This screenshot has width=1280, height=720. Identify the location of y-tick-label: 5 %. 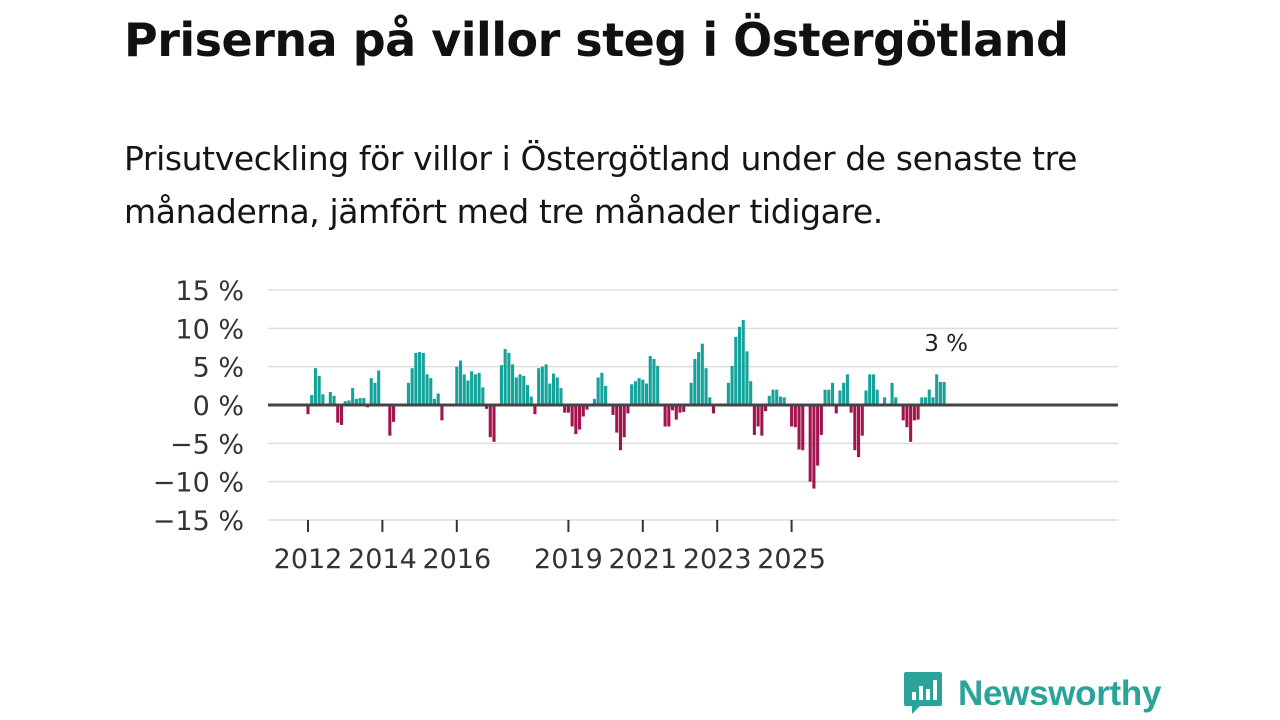
(218, 368).